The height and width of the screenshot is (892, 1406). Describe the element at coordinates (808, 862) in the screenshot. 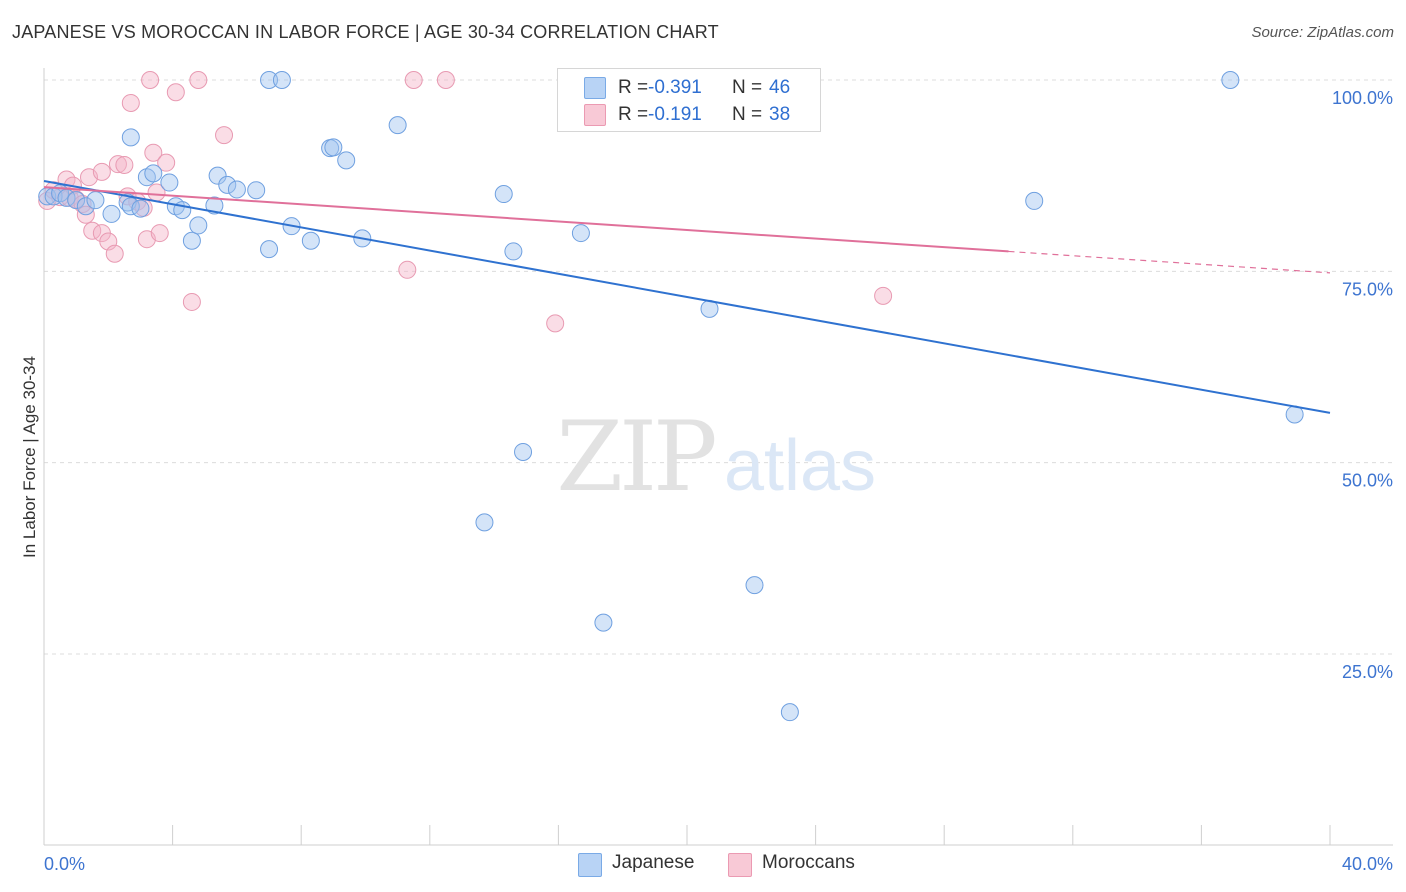

I see `moroccans-legend-label: Moroccans` at that location.